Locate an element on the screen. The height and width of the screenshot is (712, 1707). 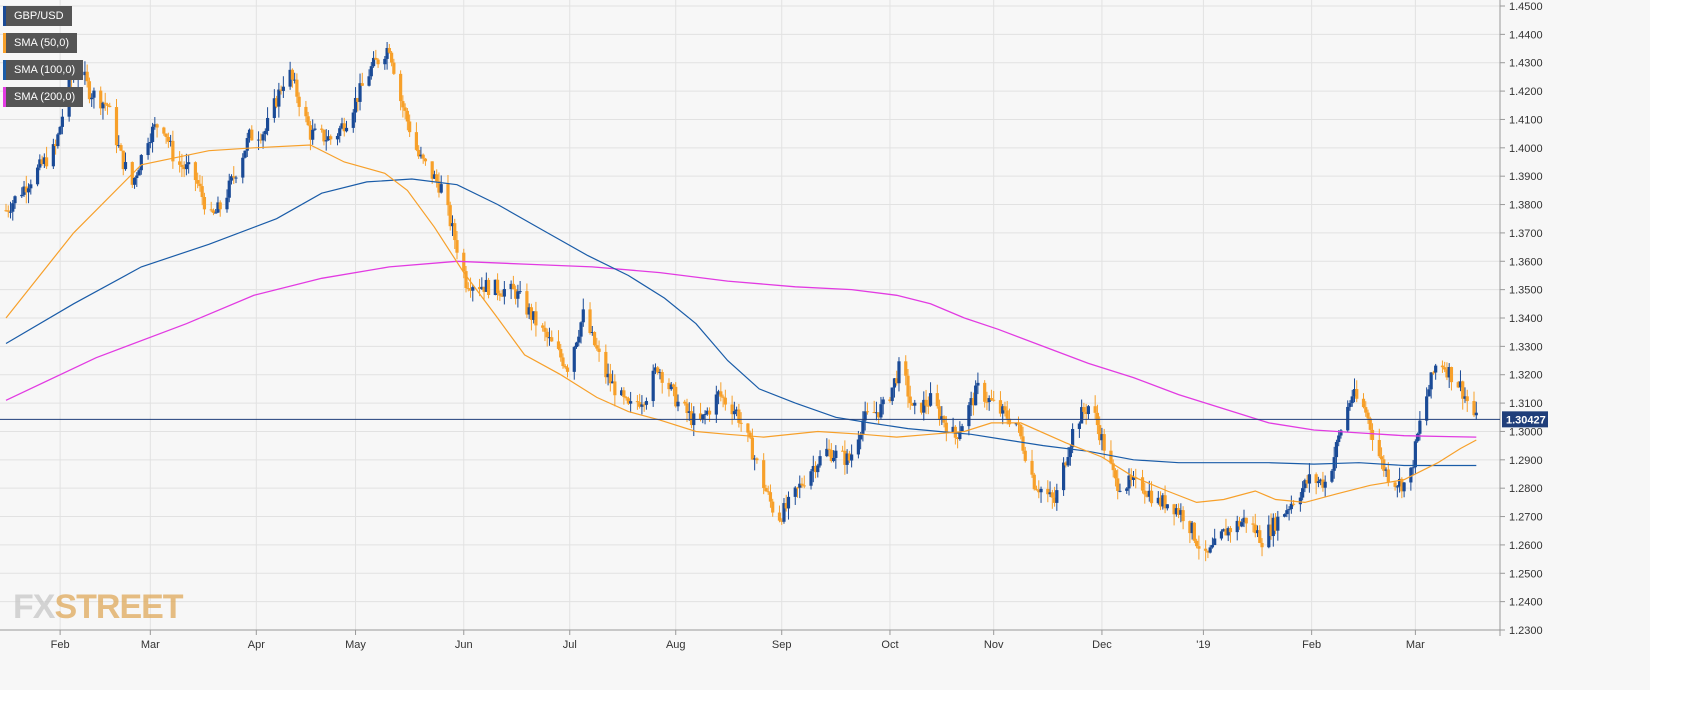
y-tick-label: 1.2500 is located at coordinates (1526, 574).